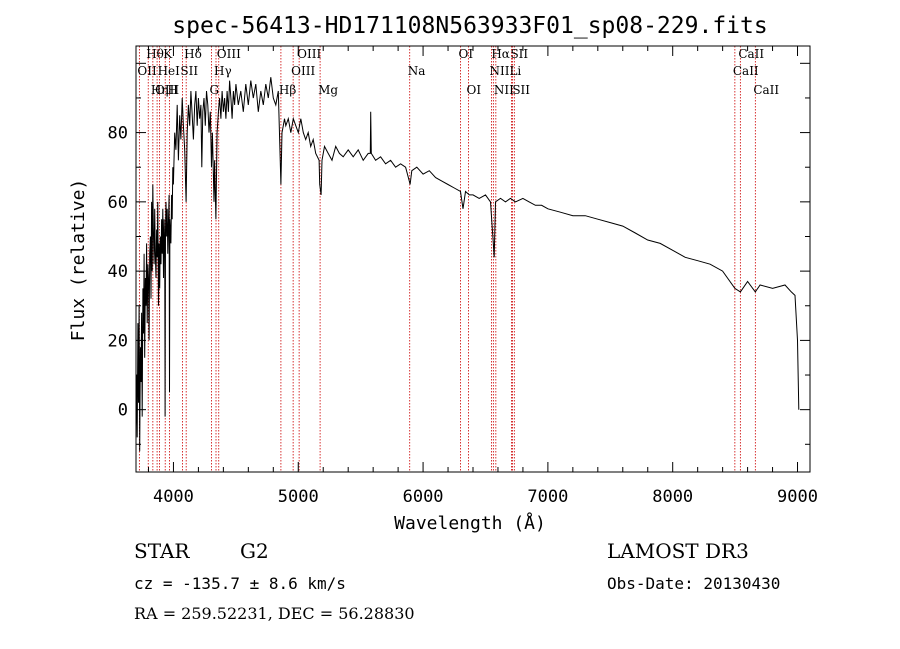  I want to click on redshift-text: cz = -135.7 ± 8.6 km/s, so click(240, 583).